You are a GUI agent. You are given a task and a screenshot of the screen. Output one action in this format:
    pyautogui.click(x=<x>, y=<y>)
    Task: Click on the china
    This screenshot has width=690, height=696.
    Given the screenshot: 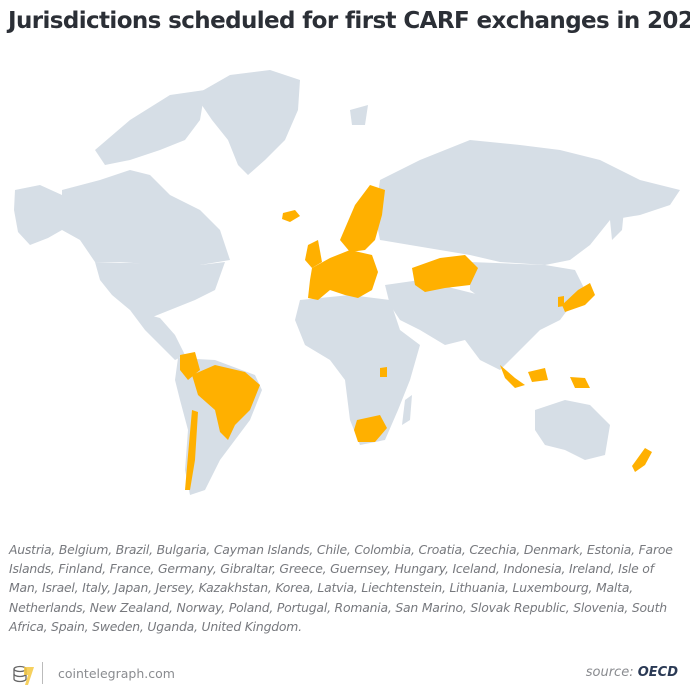 What is the action you would take?
    pyautogui.click(x=527, y=291)
    